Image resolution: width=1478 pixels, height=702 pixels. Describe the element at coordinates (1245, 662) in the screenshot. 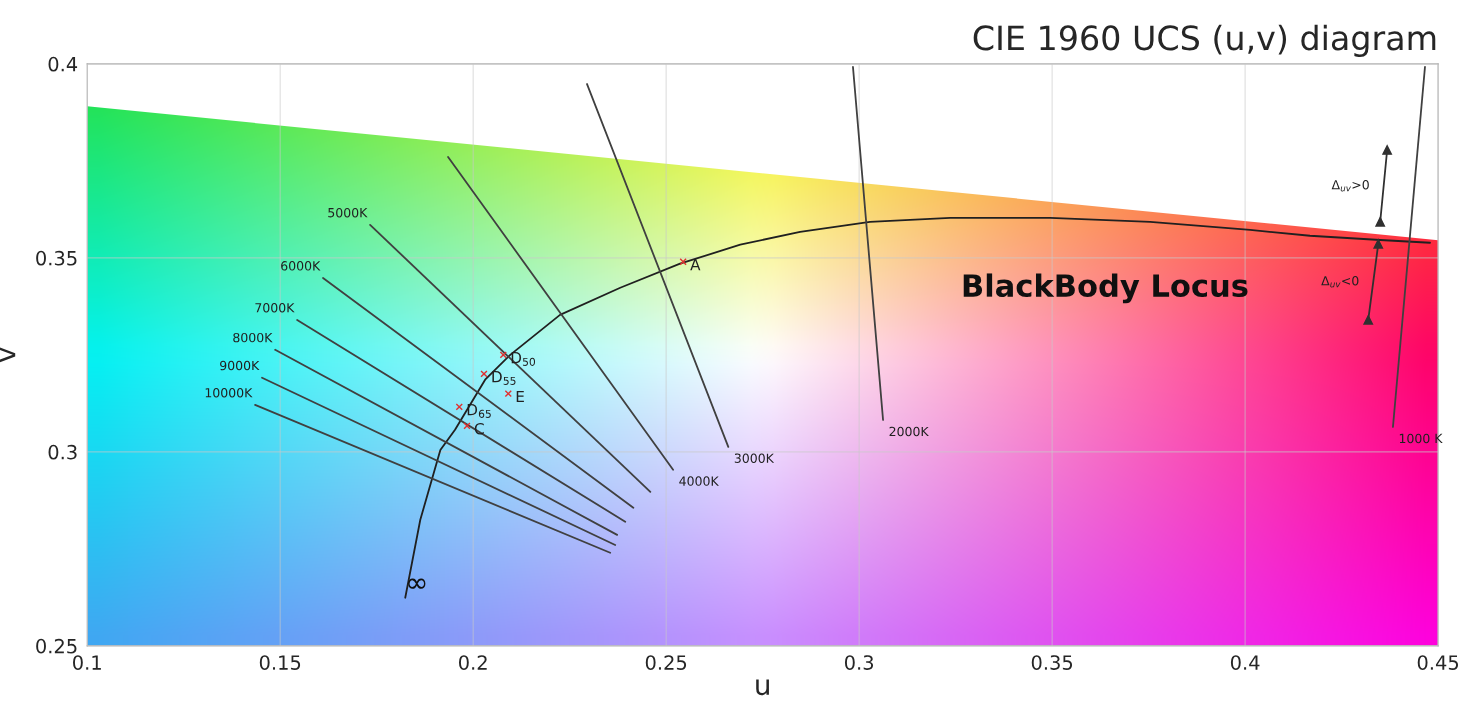

I see `x-tick-label: 0.4` at that location.